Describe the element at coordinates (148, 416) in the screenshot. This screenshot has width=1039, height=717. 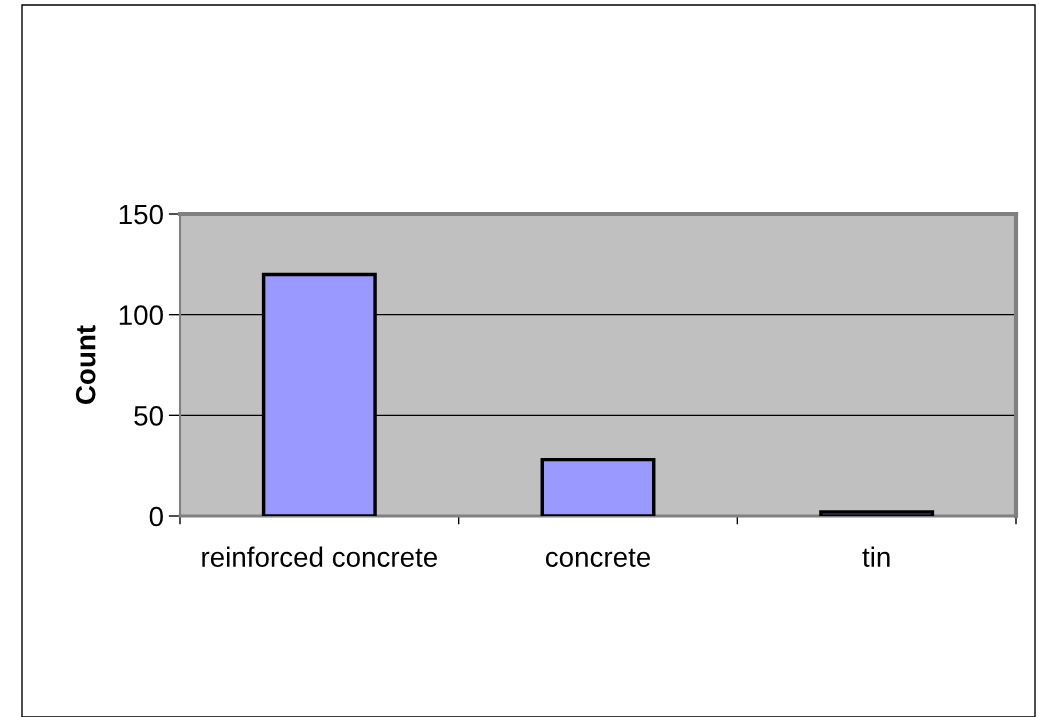
I see `y-tick-label: 50` at that location.